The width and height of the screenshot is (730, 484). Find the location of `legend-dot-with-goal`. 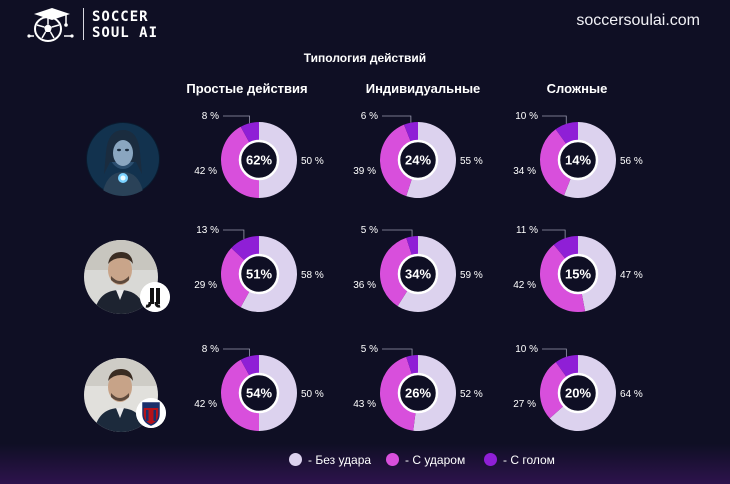

legend-dot-with-goal is located at coordinates (490, 459).